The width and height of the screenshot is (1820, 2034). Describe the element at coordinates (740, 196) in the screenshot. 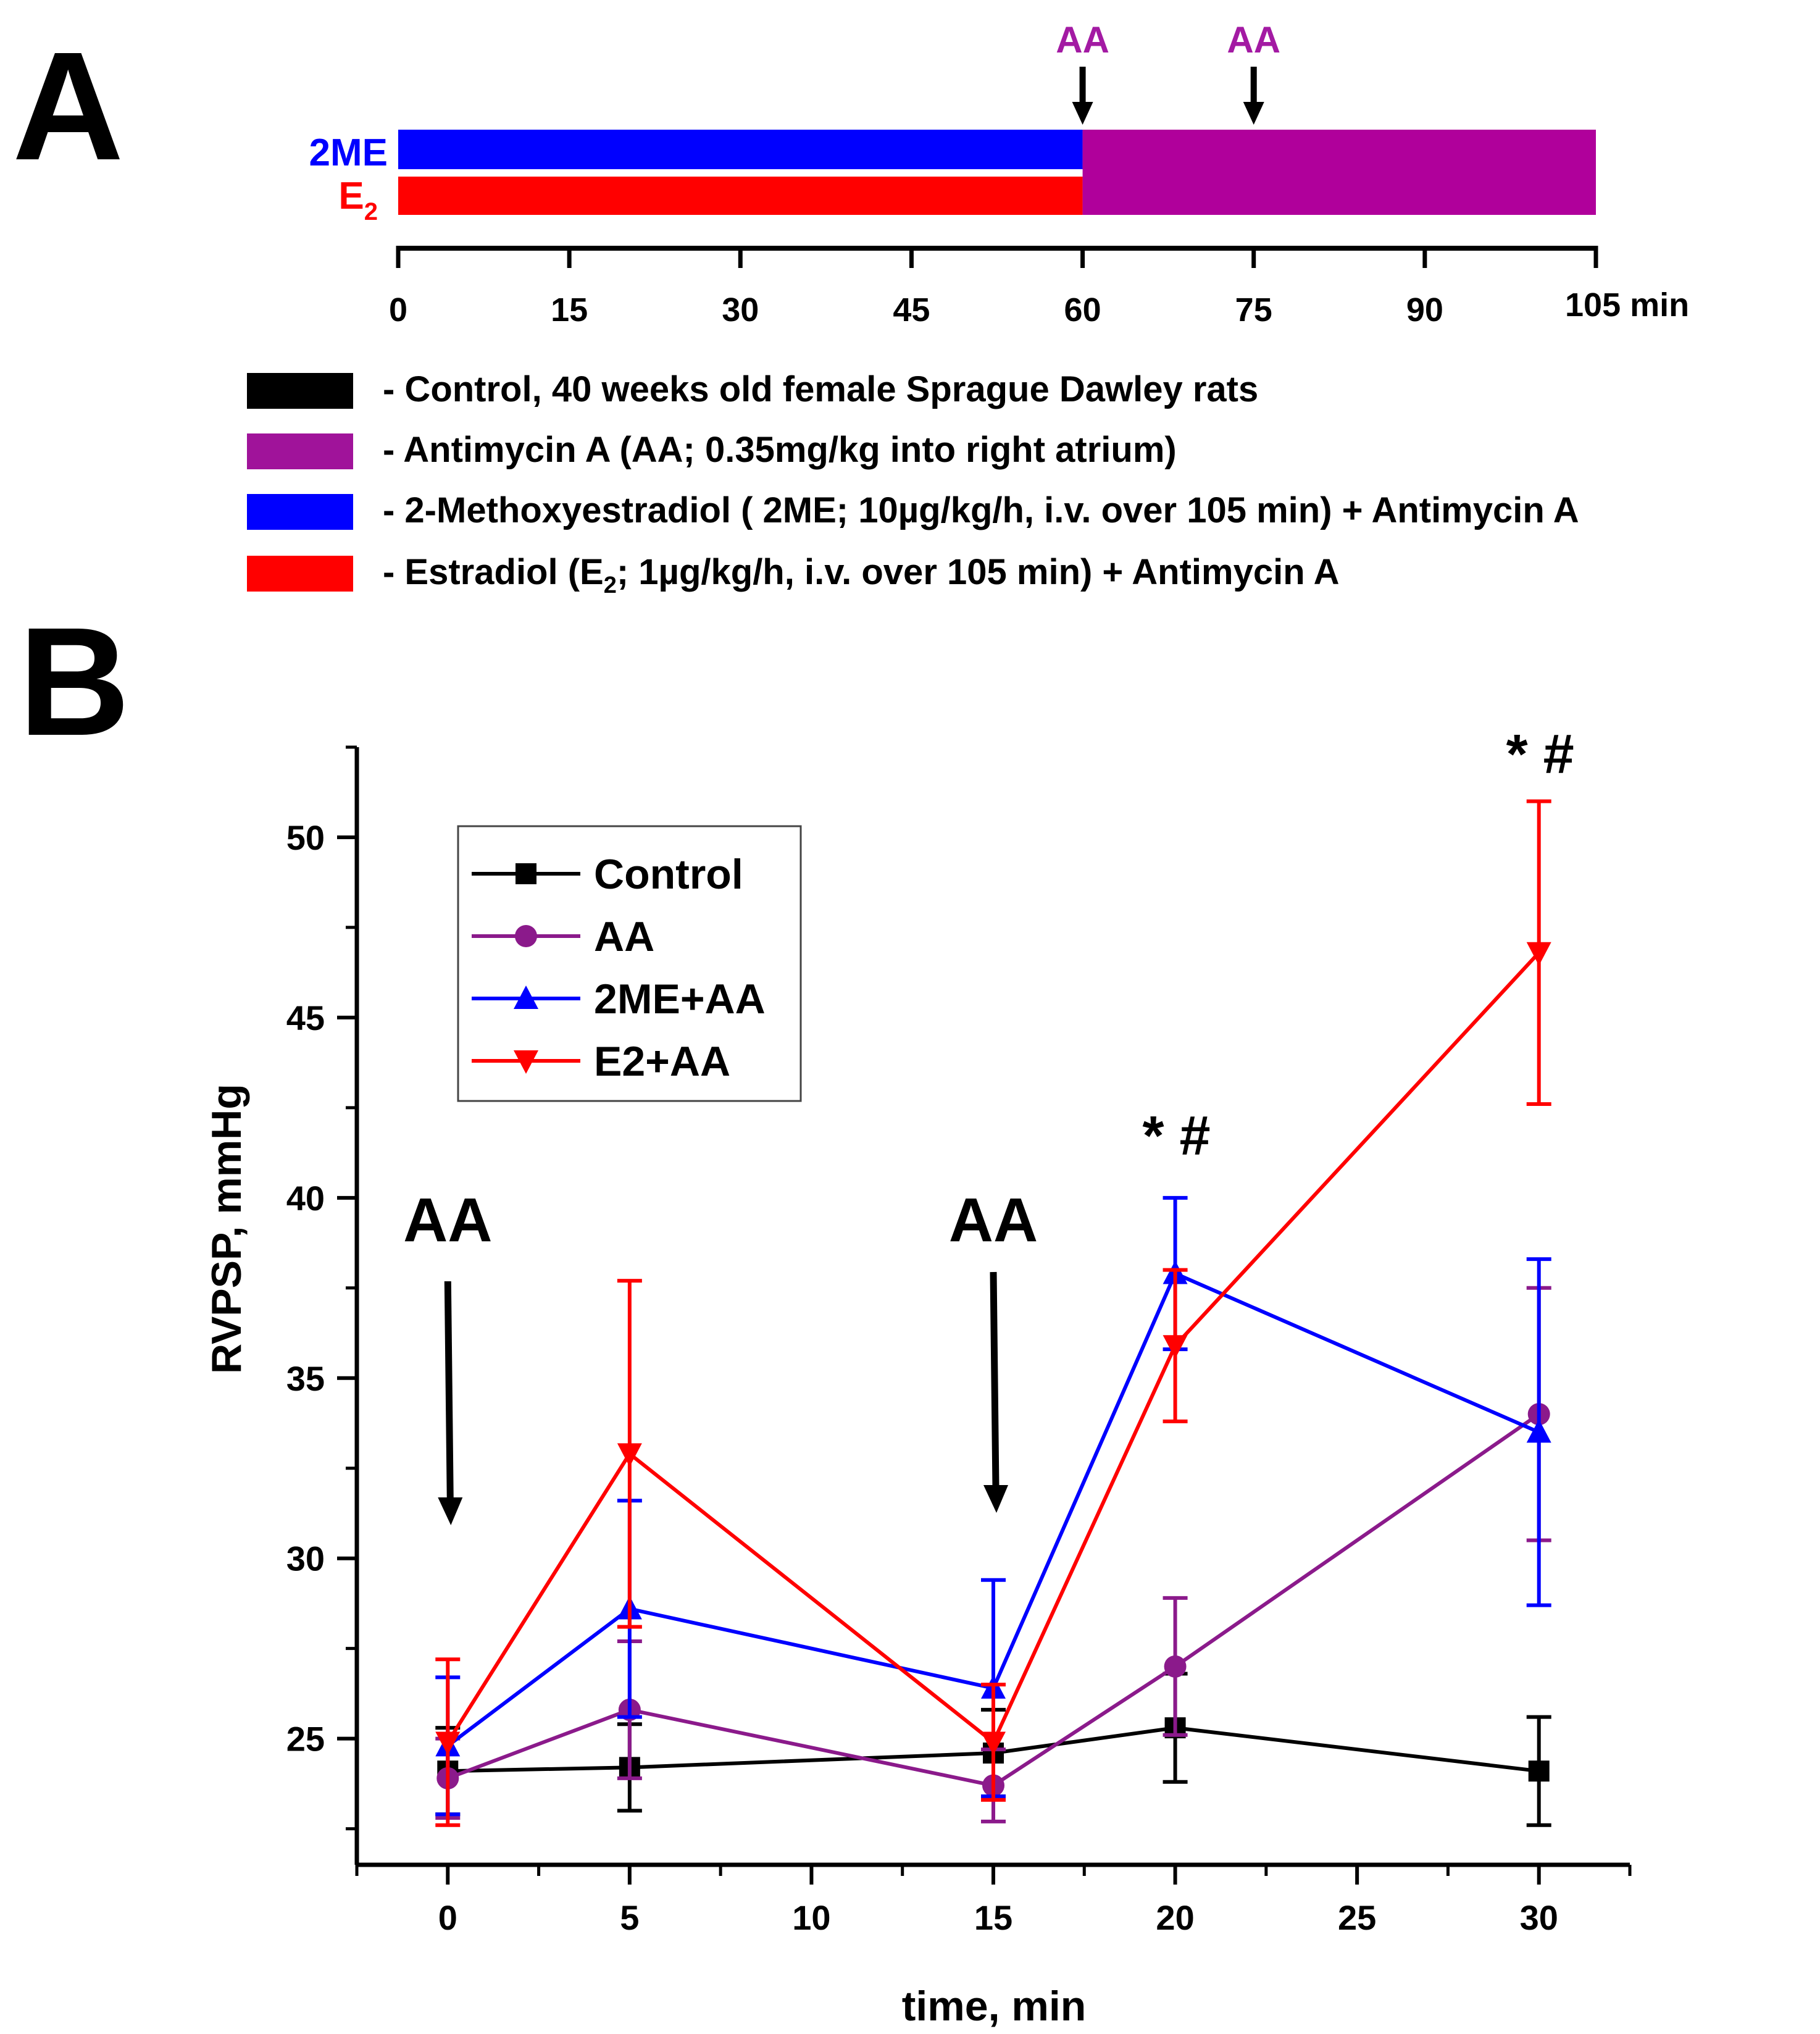

I see `bar-e2` at that location.